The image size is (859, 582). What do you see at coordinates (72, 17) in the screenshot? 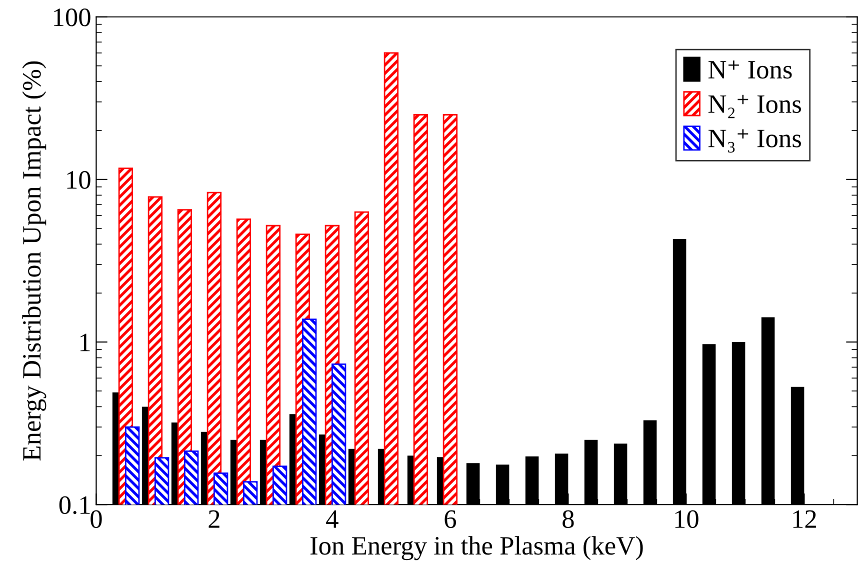
I see `y-tick-label: 100` at bounding box center [72, 17].